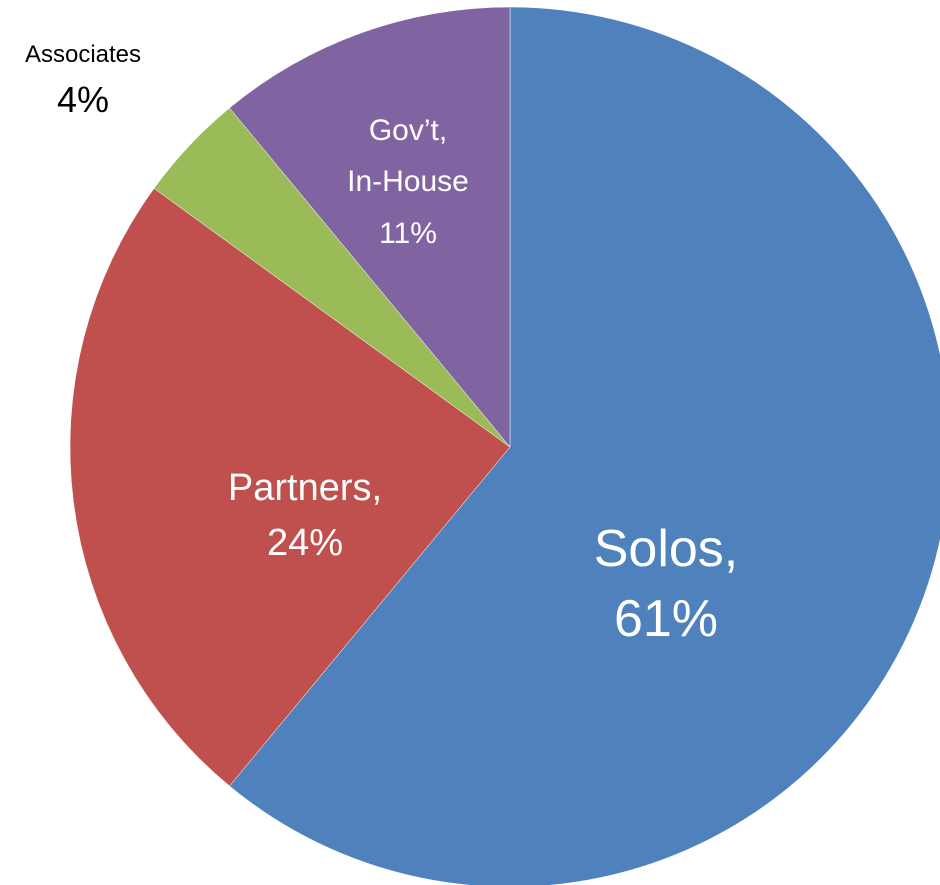  Describe the element at coordinates (408, 130) in the screenshot. I see `slice-label-gov-t-in-house-1: Gov’t,` at that location.